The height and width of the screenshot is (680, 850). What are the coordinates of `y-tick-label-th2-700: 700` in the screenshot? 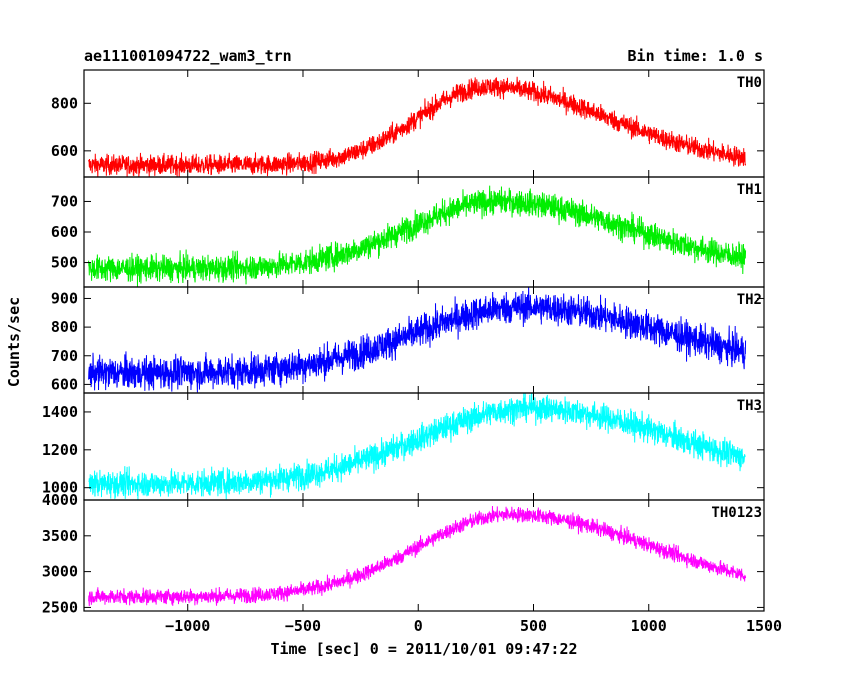 It's located at (64, 356).